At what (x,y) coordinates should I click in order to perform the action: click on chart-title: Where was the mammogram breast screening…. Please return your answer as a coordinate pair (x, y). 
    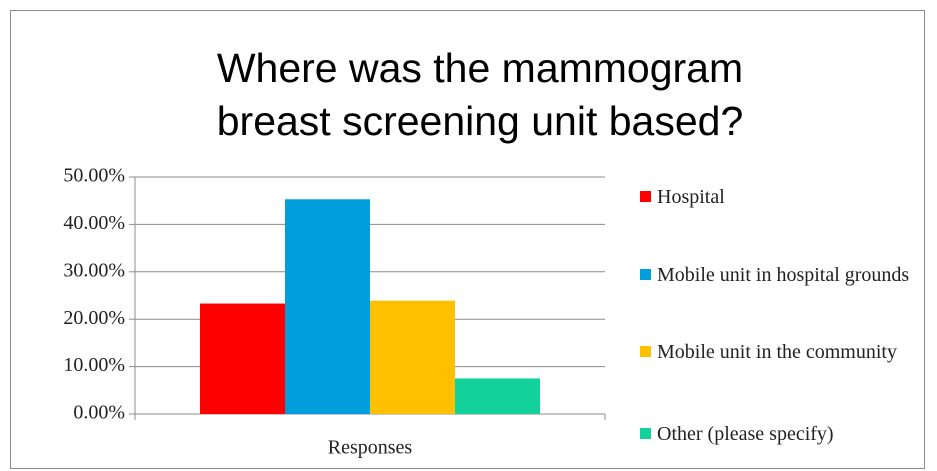
    Looking at the image, I should click on (480, 94).